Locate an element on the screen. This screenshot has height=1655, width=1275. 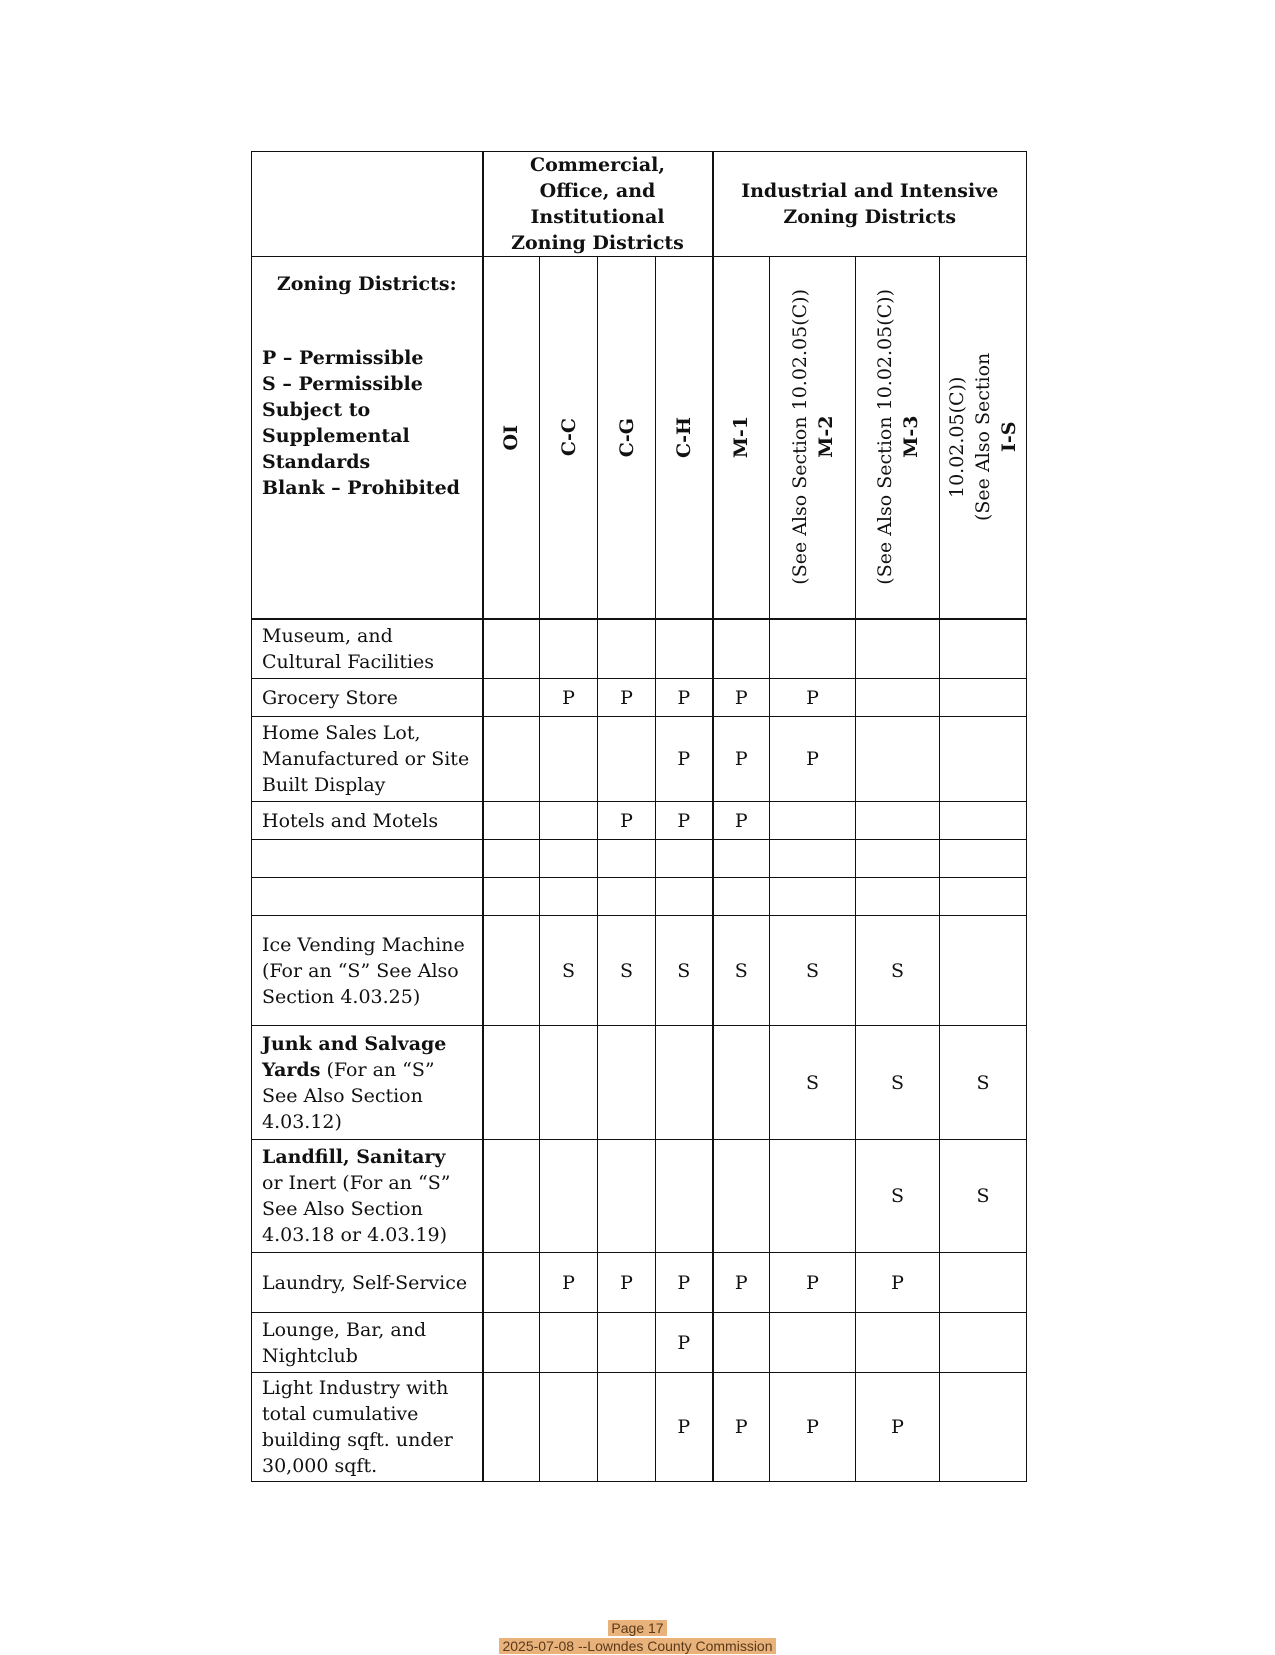
column-code: M-2 is located at coordinates (825, 437).